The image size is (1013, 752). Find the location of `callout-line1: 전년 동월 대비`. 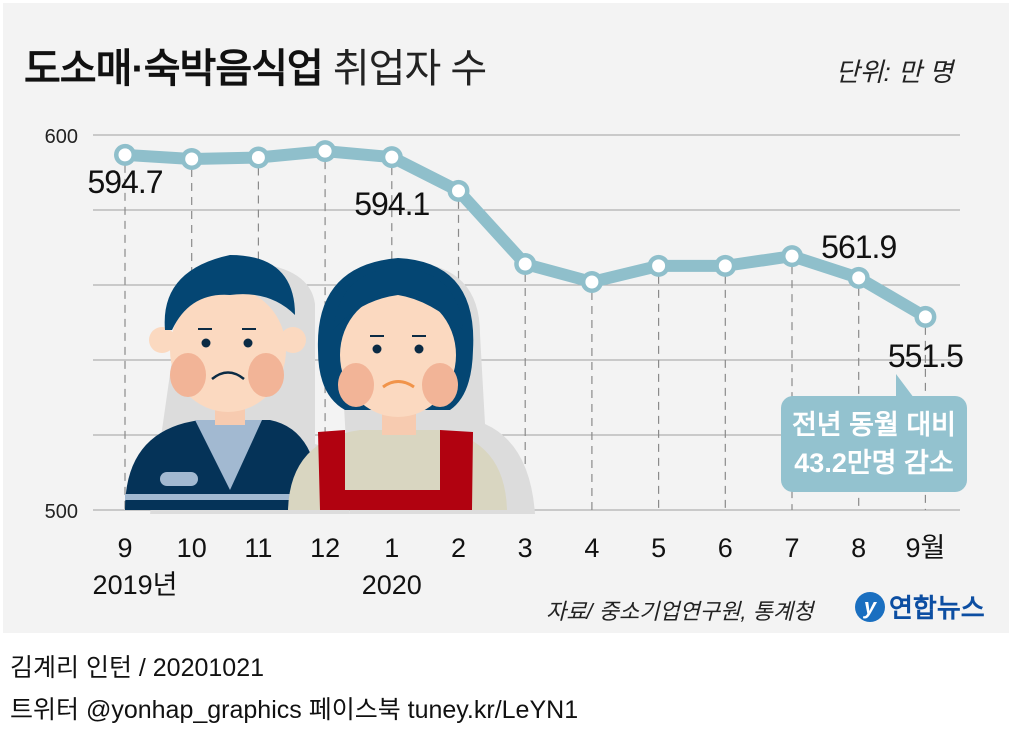

callout-line1: 전년 동월 대비 is located at coordinates (874, 425).